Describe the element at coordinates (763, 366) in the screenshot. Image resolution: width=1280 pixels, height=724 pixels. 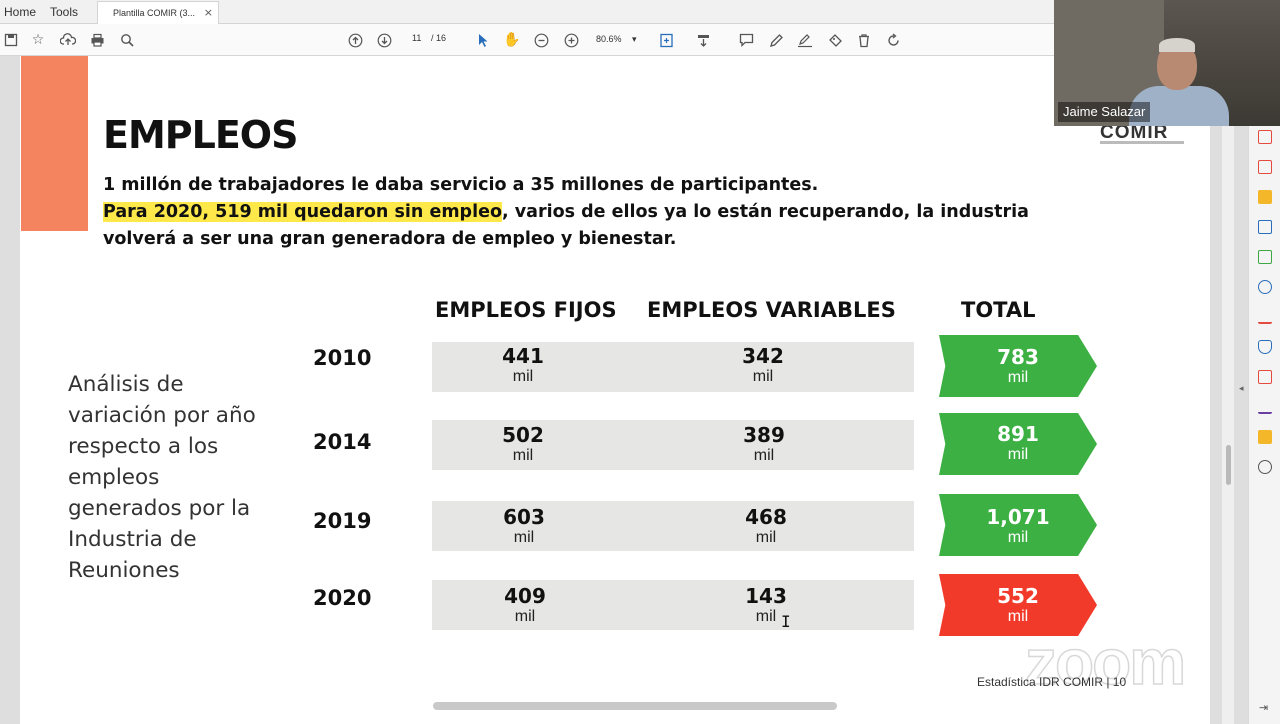
I see `variables-cell: 342 mil` at that location.